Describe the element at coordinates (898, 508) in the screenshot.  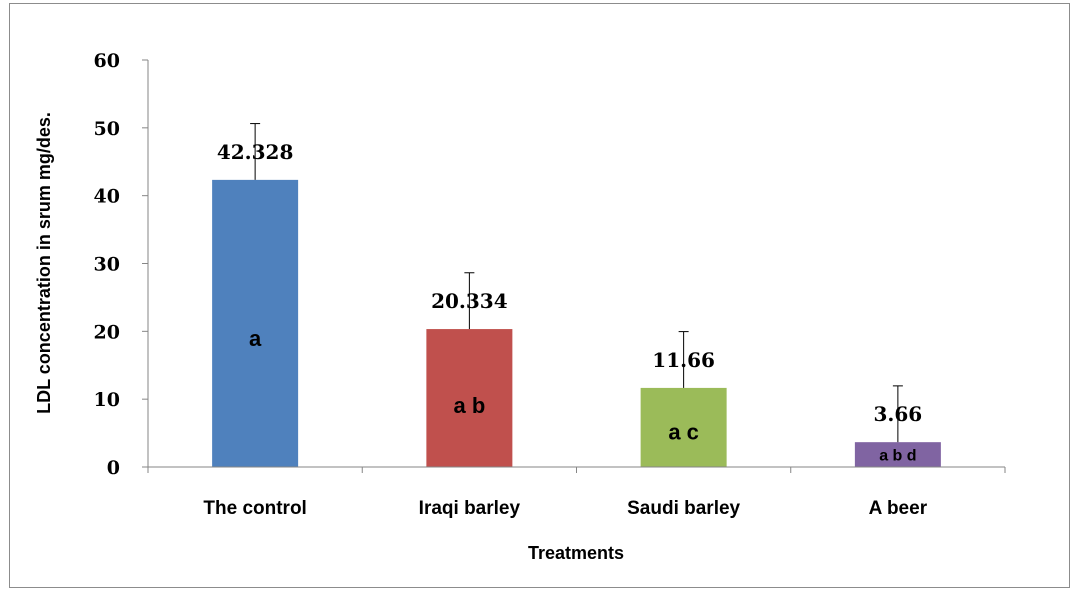
I see `x-tick-label: A beer` at that location.